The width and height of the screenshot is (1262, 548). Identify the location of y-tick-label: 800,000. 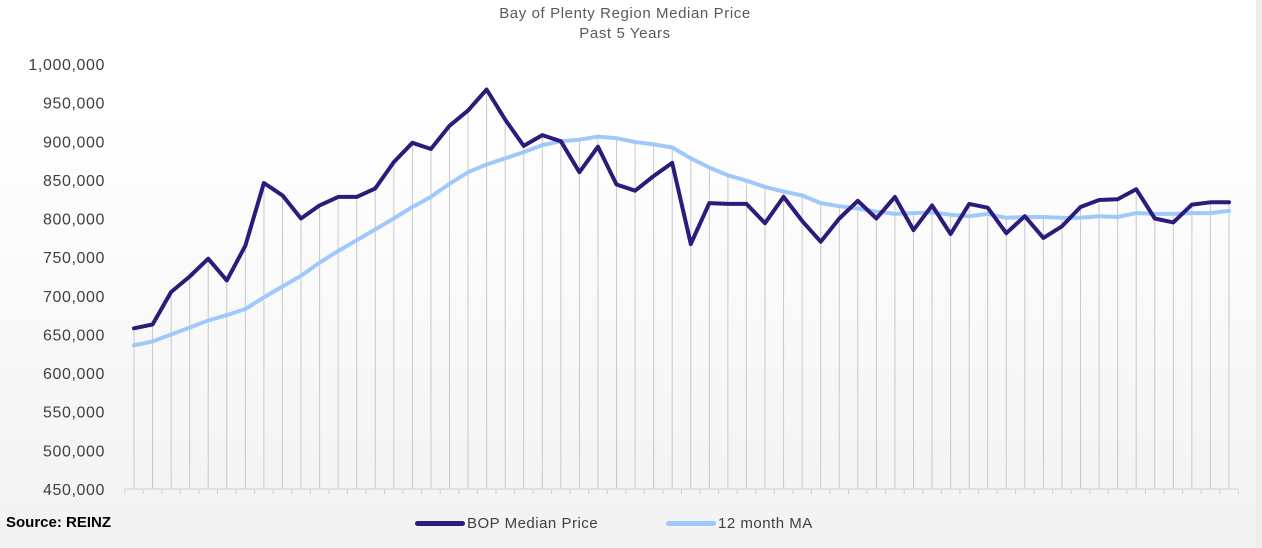
(74, 220).